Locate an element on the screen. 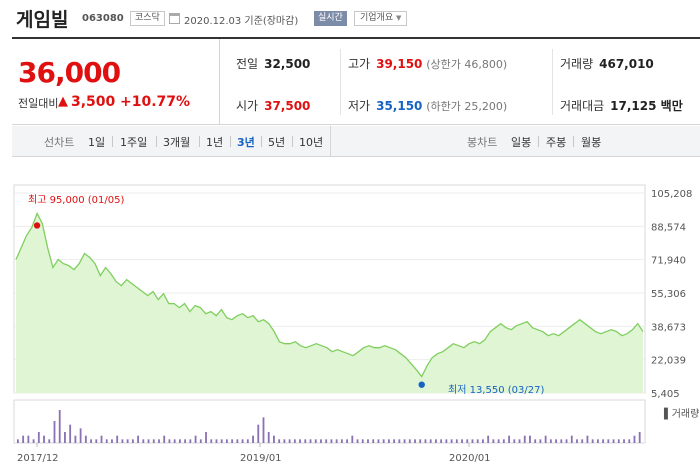  change-label: 전일대비 is located at coordinates (38, 103).